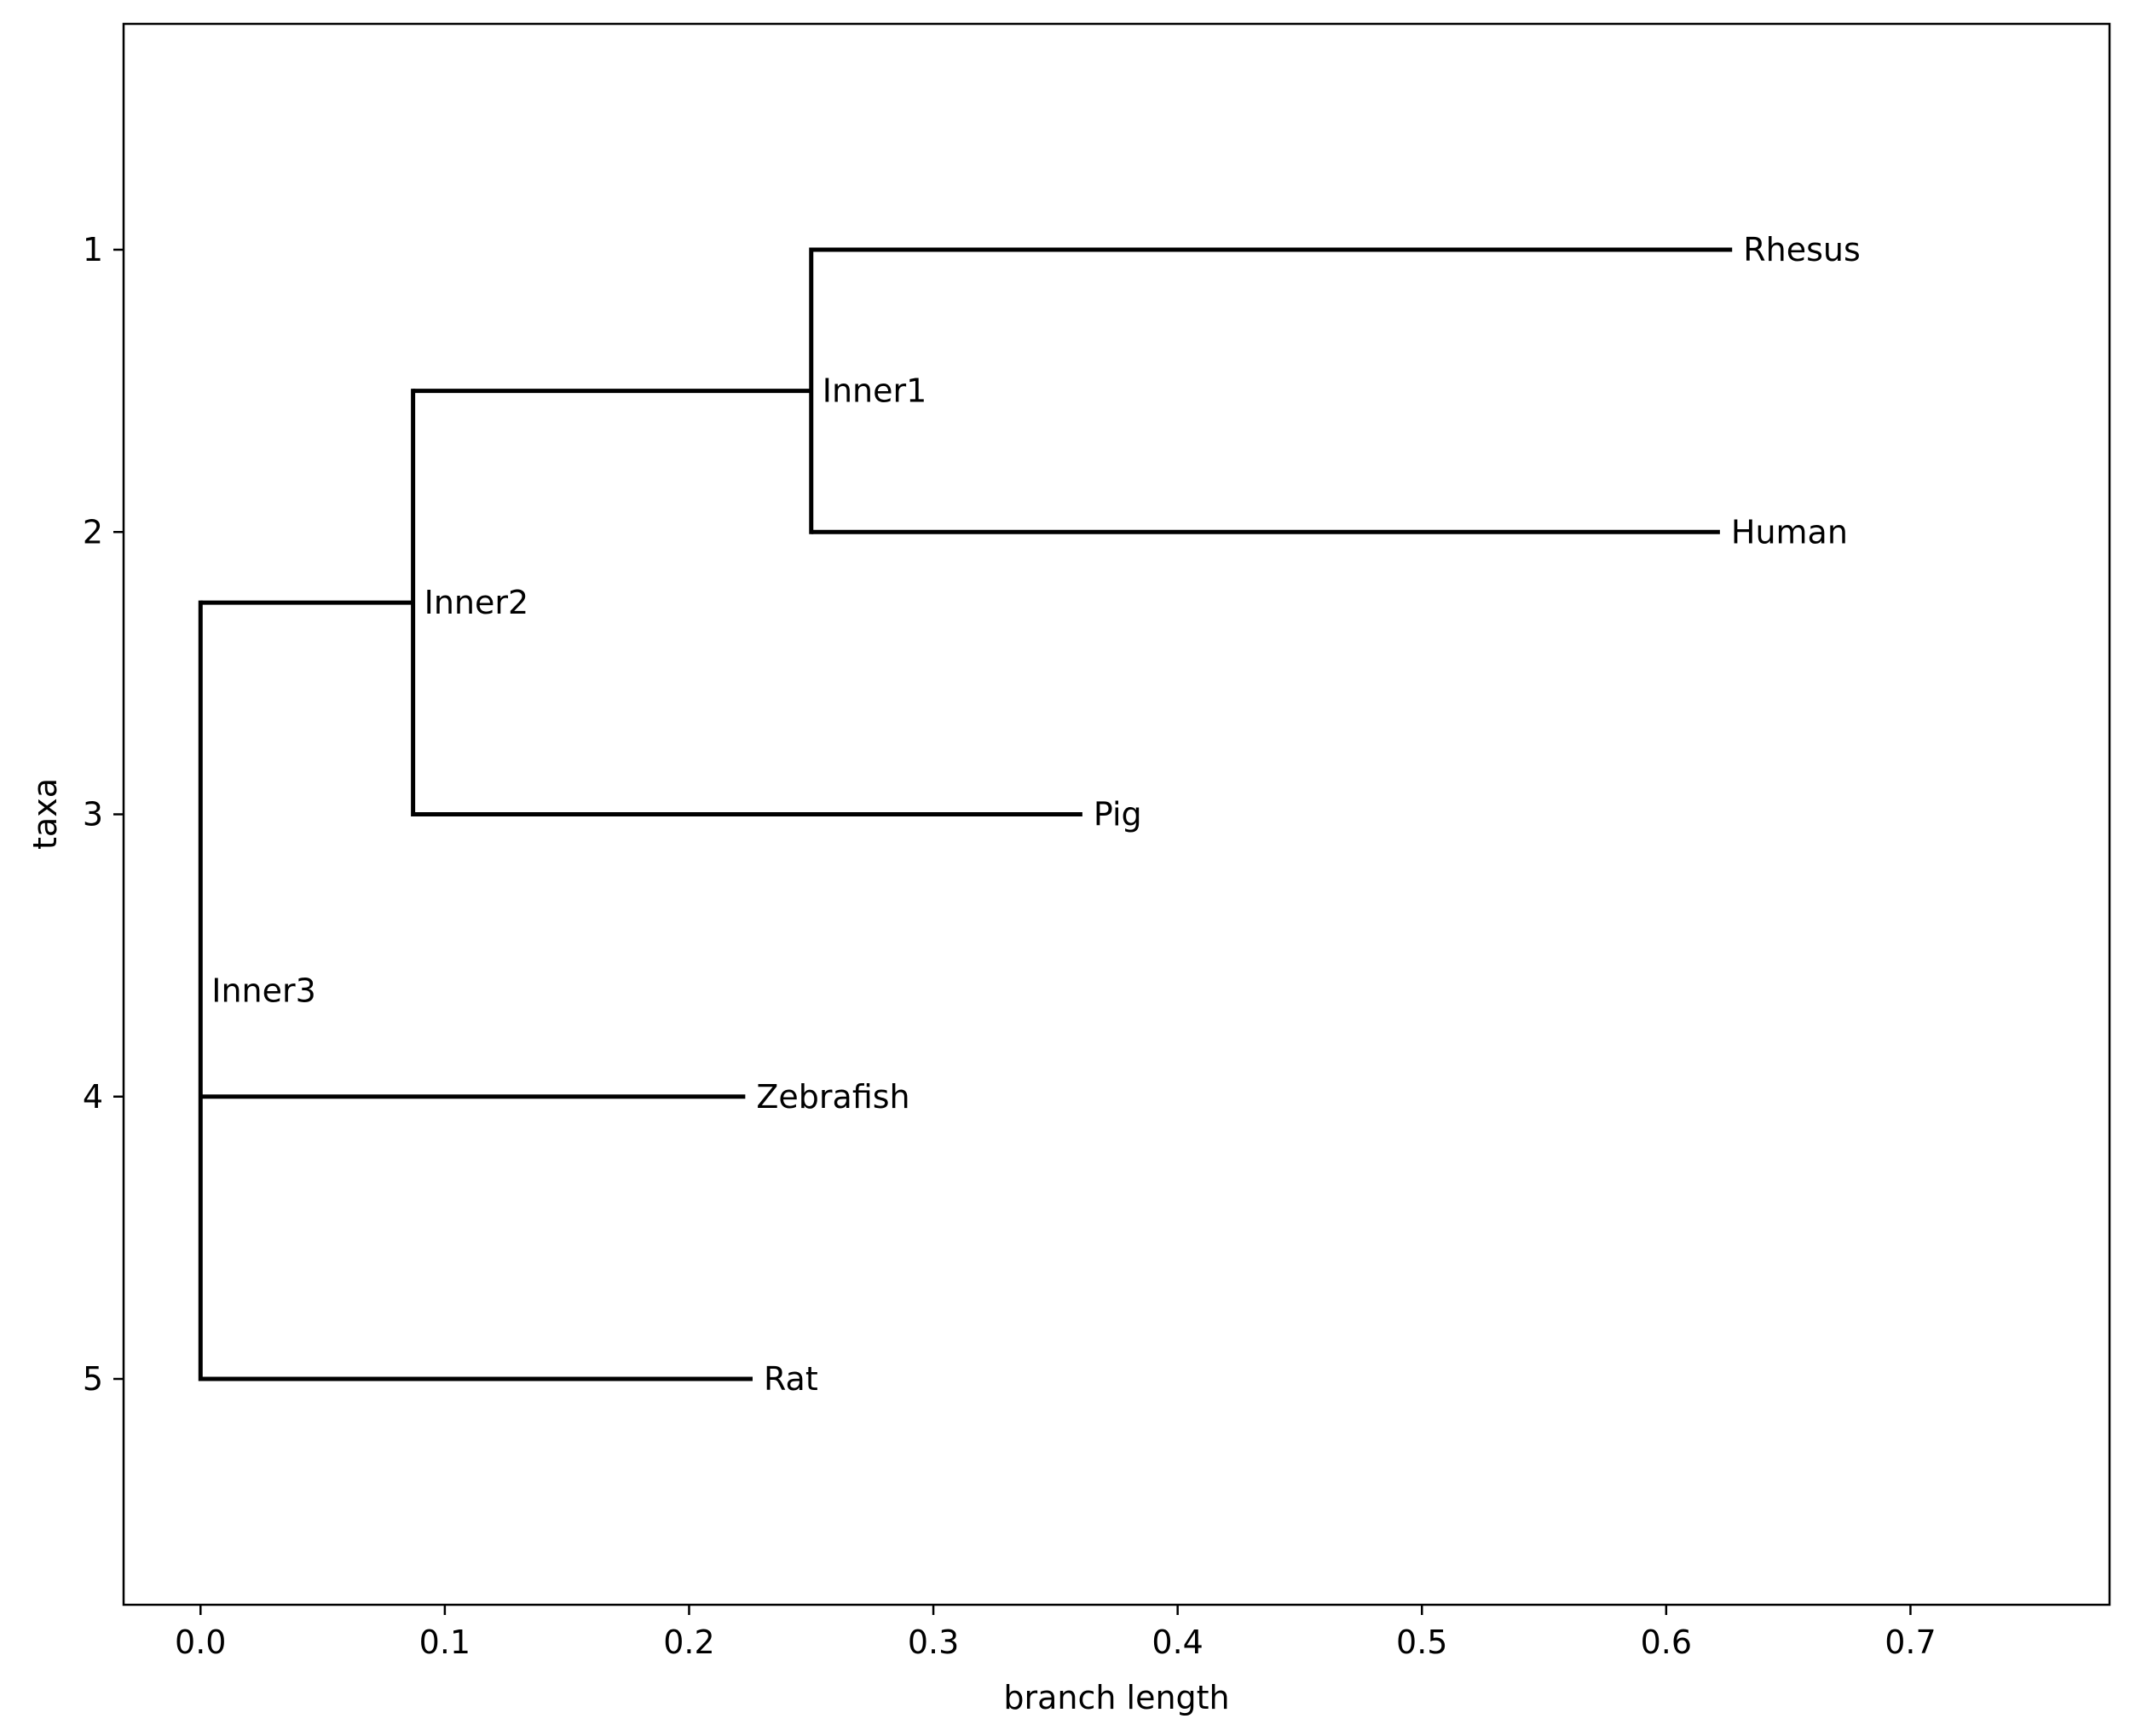 The image size is (2130, 1736). Describe the element at coordinates (688, 1642) in the screenshot. I see `x-tick-label: 0.2` at that location.